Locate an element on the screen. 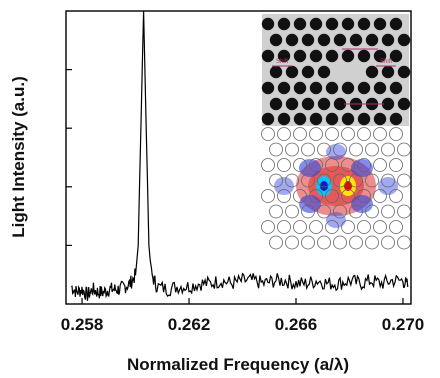 The height and width of the screenshot is (378, 440). y-axis-title: Light Intensity (a.u.) is located at coordinates (18, 157).